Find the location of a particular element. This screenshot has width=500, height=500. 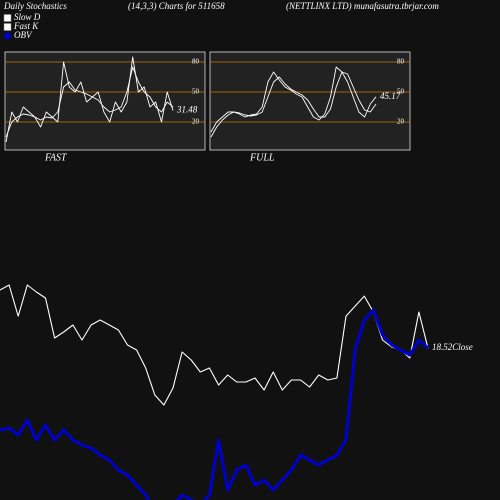

header-center: (14,3,3) Charts for 511658 is located at coordinates (176, 6).